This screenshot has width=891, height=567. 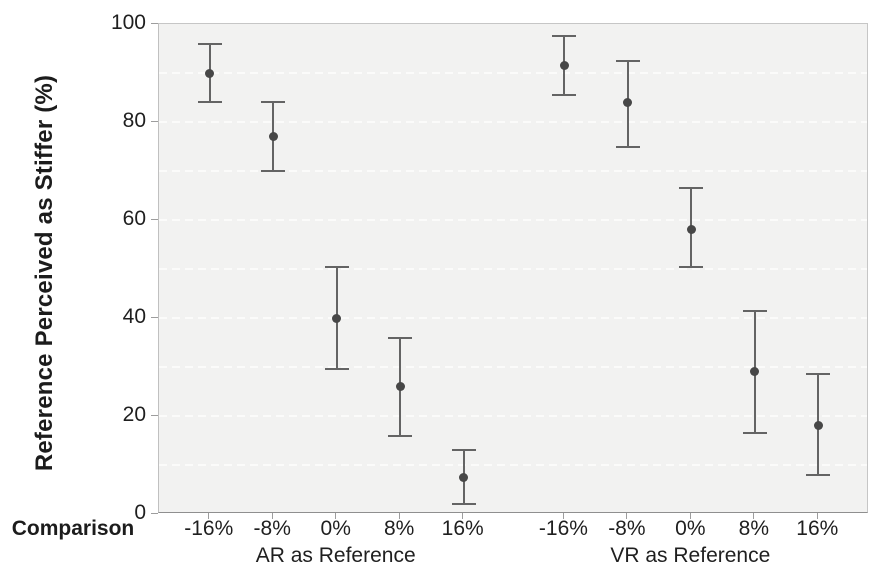 What do you see at coordinates (690, 555) in the screenshot?
I see `x-axis-group-label: VR as Reference` at bounding box center [690, 555].